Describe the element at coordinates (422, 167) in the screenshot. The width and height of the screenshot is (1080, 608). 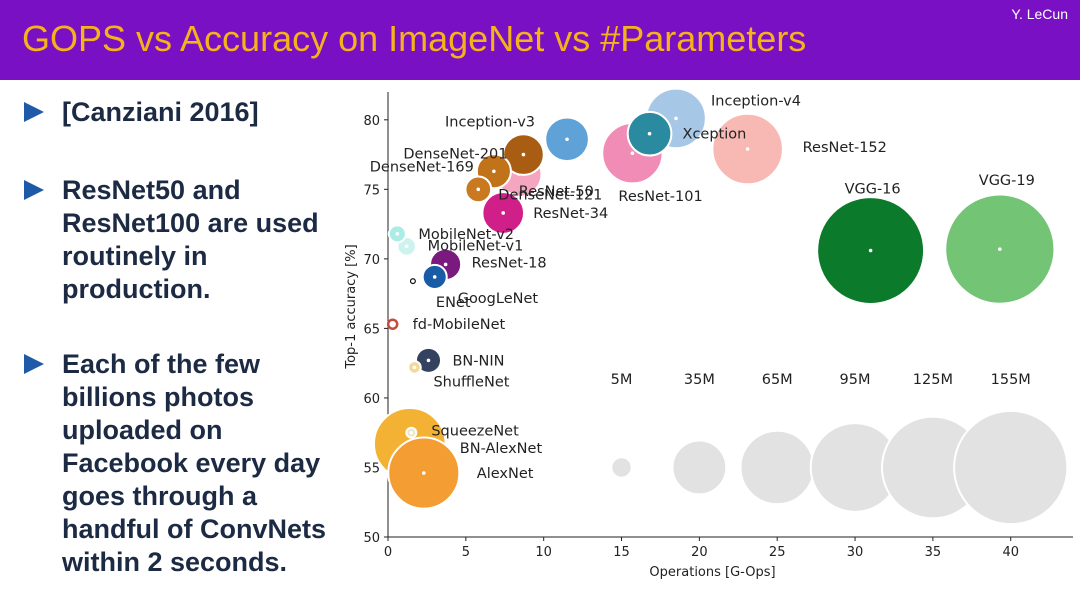
I see `bubble-label: DenseNet-169` at that location.